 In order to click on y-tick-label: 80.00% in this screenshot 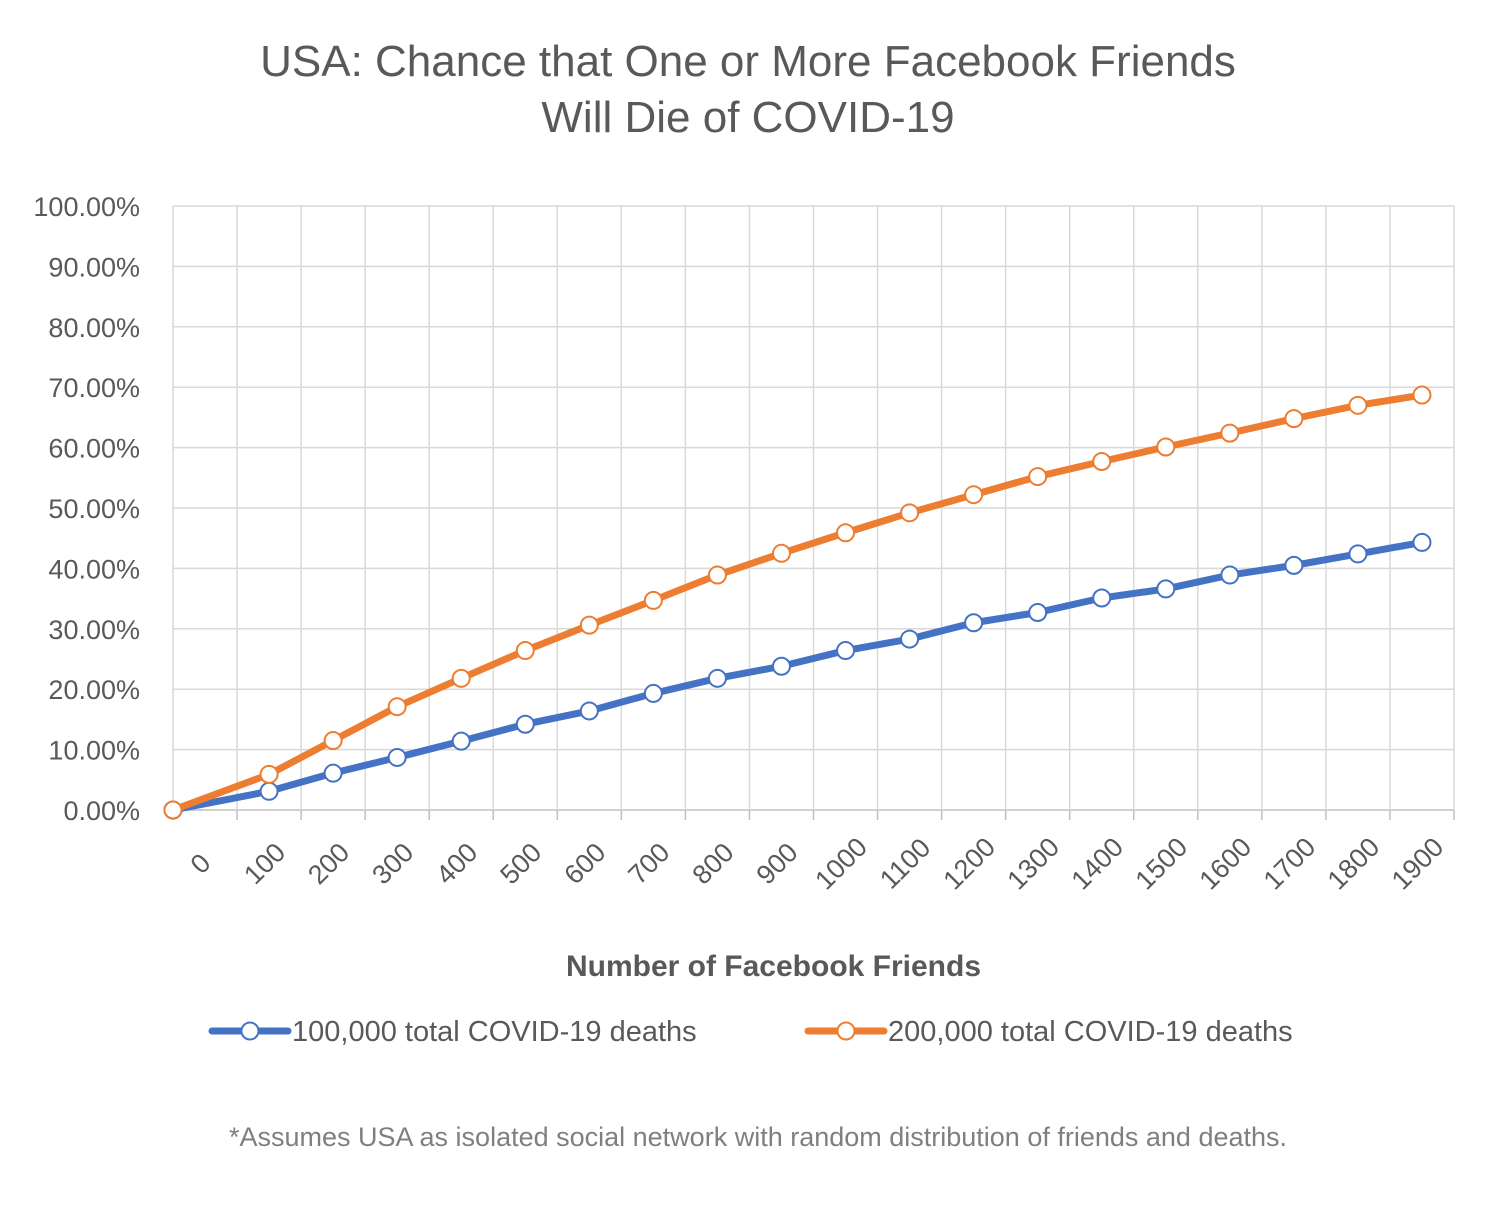, I will do `click(94, 328)`.